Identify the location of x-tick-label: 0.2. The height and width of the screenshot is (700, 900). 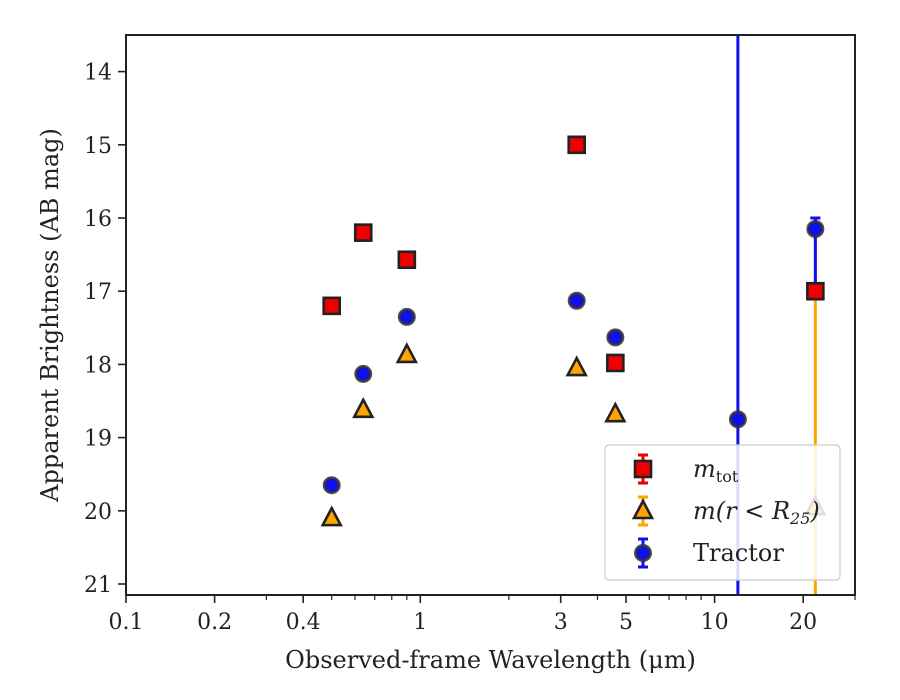
(214, 622).